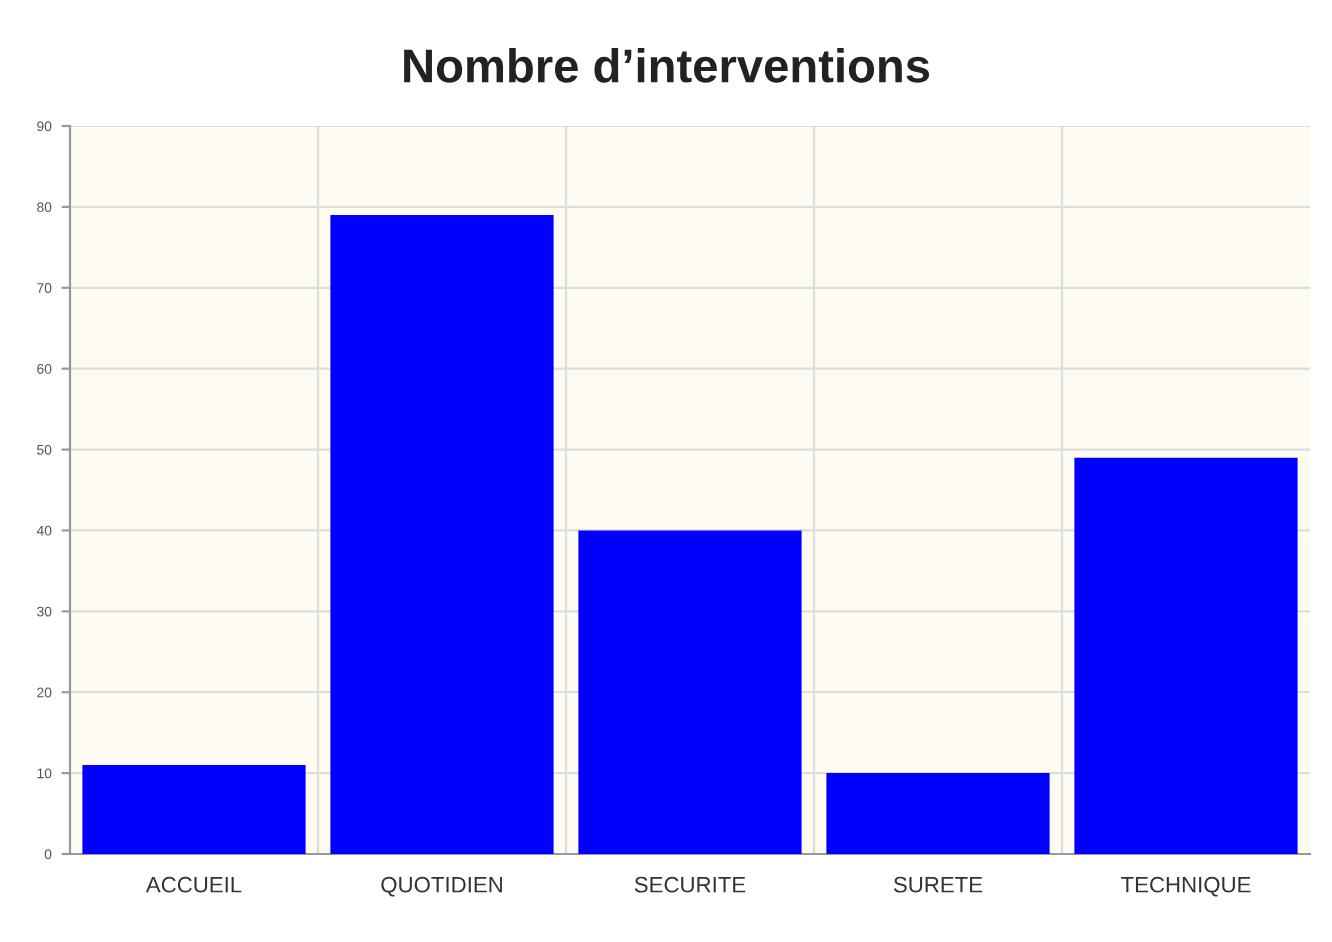 The height and width of the screenshot is (942, 1332). Describe the element at coordinates (193, 884) in the screenshot. I see `x-tick-label: ACCUEIL` at that location.